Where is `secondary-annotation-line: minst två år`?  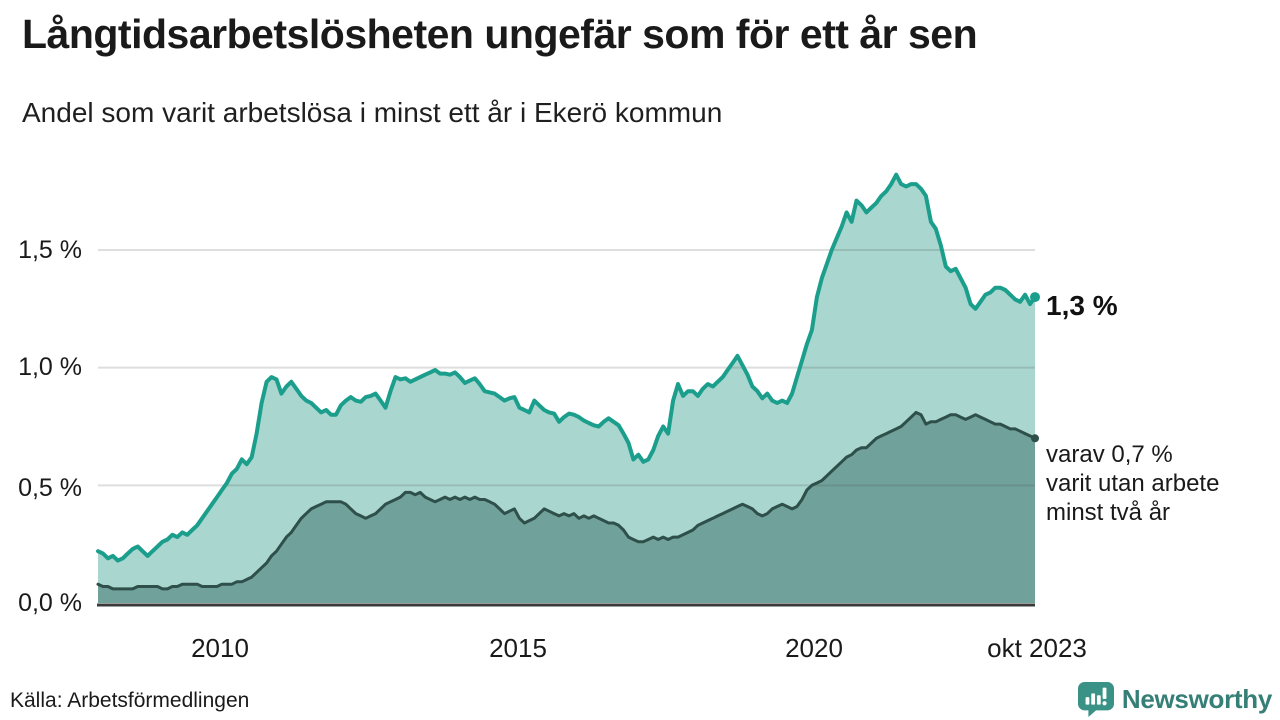
secondary-annotation-line: minst två år is located at coordinates (1108, 512).